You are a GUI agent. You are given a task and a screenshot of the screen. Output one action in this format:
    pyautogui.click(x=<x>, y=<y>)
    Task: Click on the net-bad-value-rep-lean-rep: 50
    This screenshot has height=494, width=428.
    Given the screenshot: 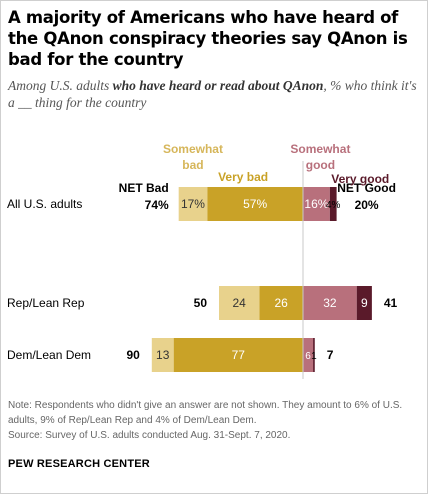 What is the action you would take?
    pyautogui.click(x=201, y=303)
    